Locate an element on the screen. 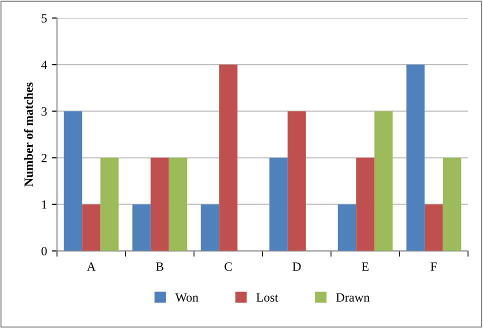  x-tick-label: F is located at coordinates (433, 266).